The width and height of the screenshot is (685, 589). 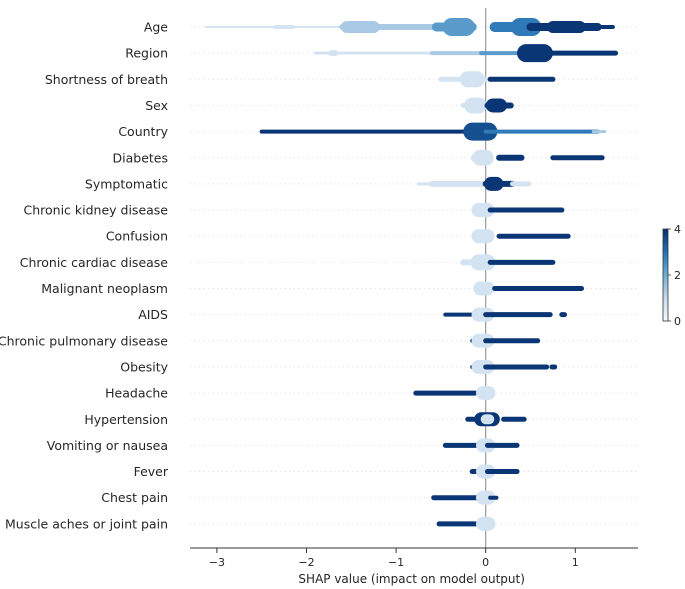 What do you see at coordinates (485, 562) in the screenshot?
I see `x-tick-label: 0` at bounding box center [485, 562].